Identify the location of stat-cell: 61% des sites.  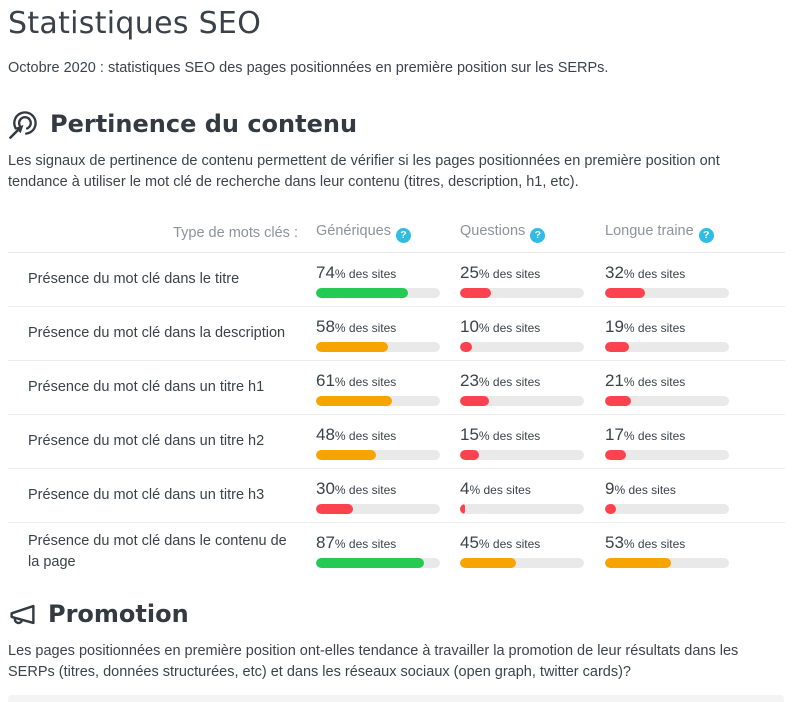
(388, 387).